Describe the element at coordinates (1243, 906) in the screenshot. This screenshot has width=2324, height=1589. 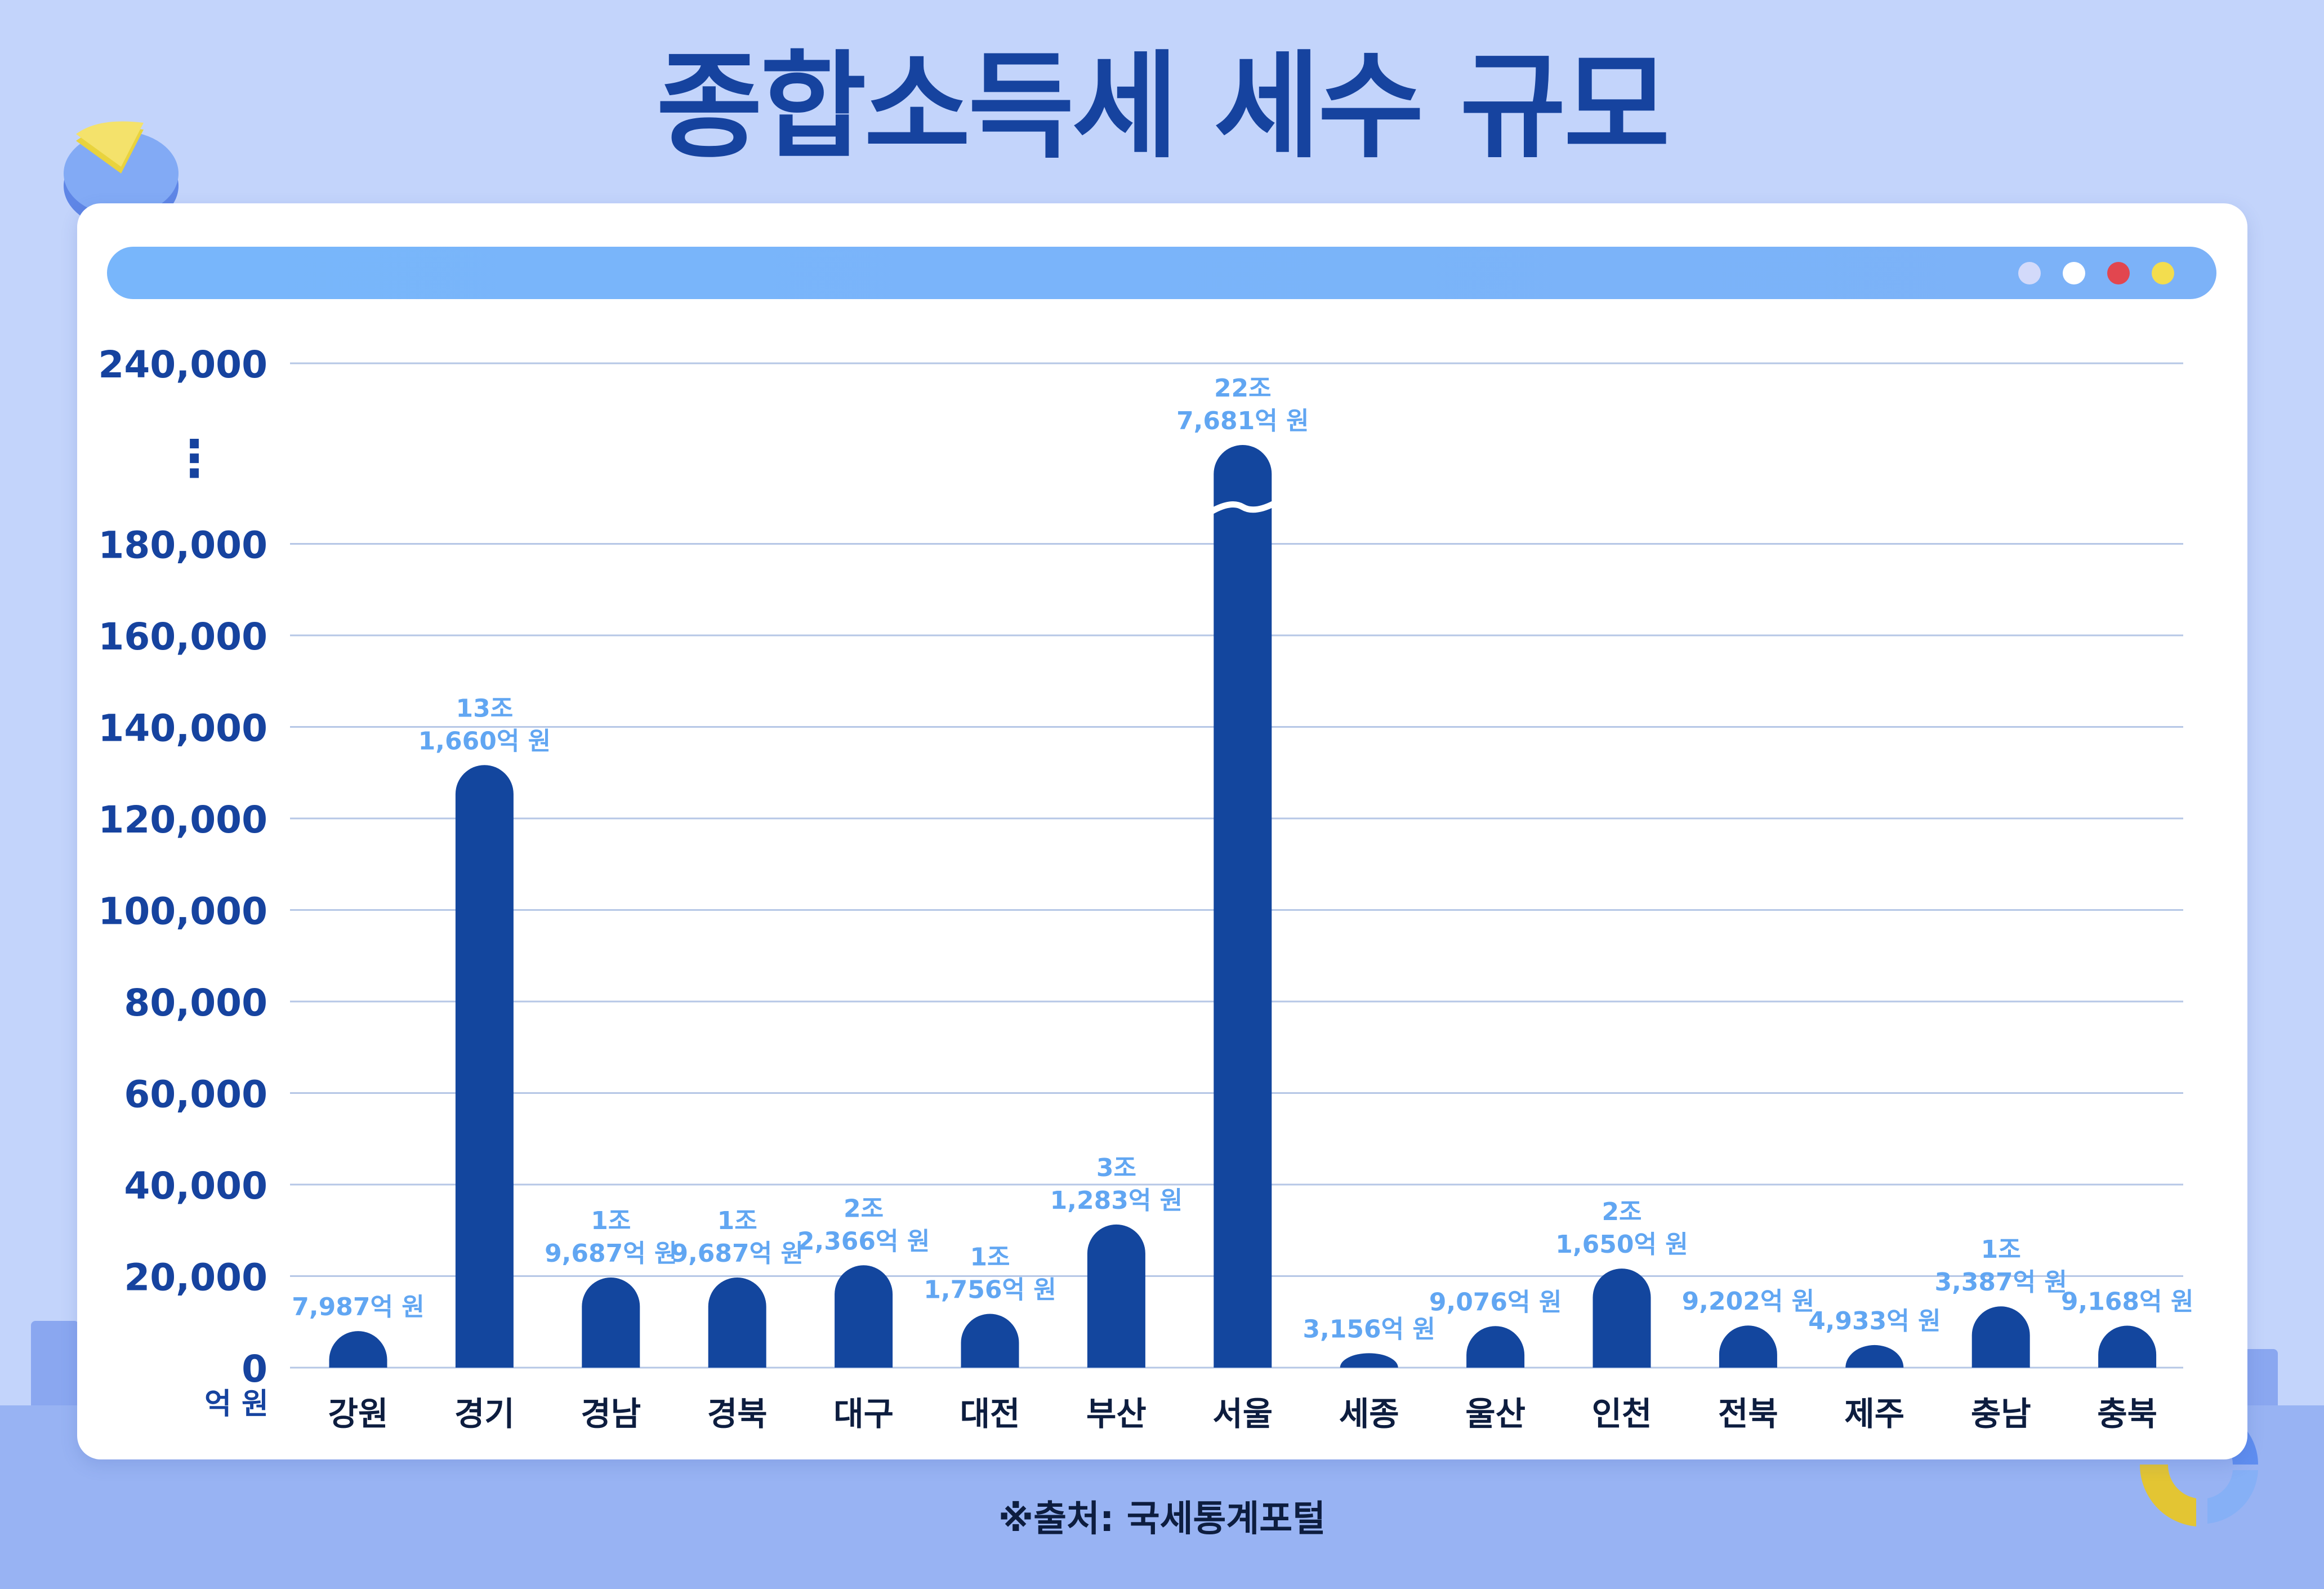
I see `bar-서울` at that location.